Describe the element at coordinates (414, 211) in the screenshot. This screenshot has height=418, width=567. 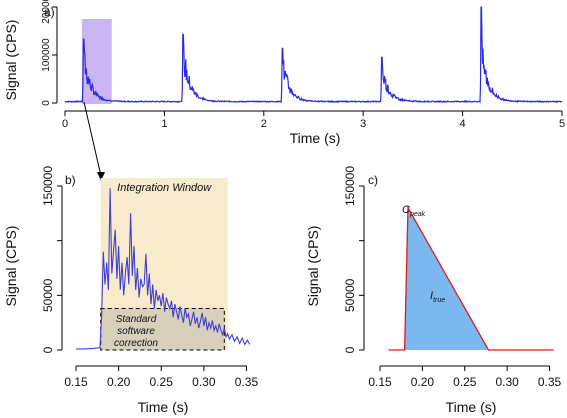
I see `peak-label: Cpeak` at that location.